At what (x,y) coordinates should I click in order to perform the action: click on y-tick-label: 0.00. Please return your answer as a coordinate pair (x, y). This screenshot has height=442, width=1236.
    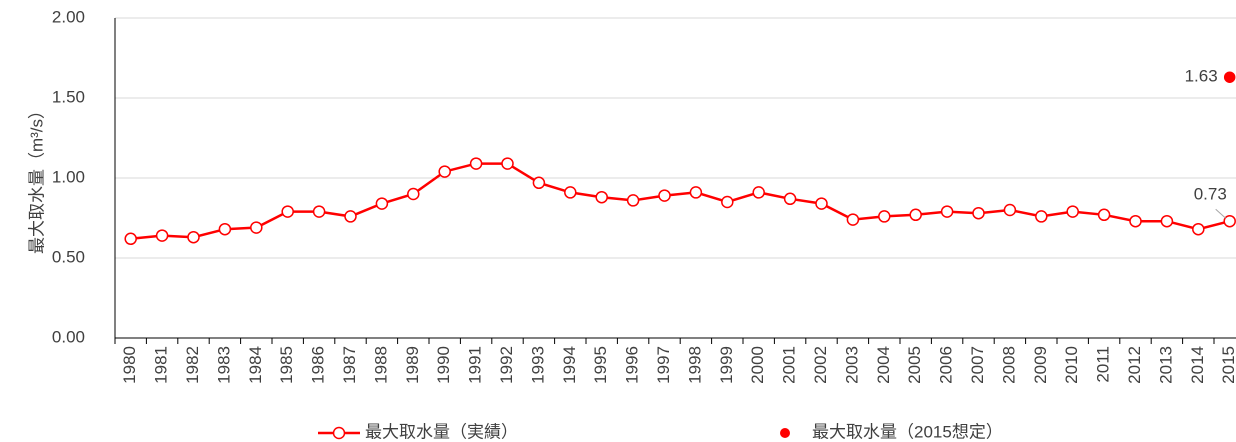
    Looking at the image, I should click on (68, 336).